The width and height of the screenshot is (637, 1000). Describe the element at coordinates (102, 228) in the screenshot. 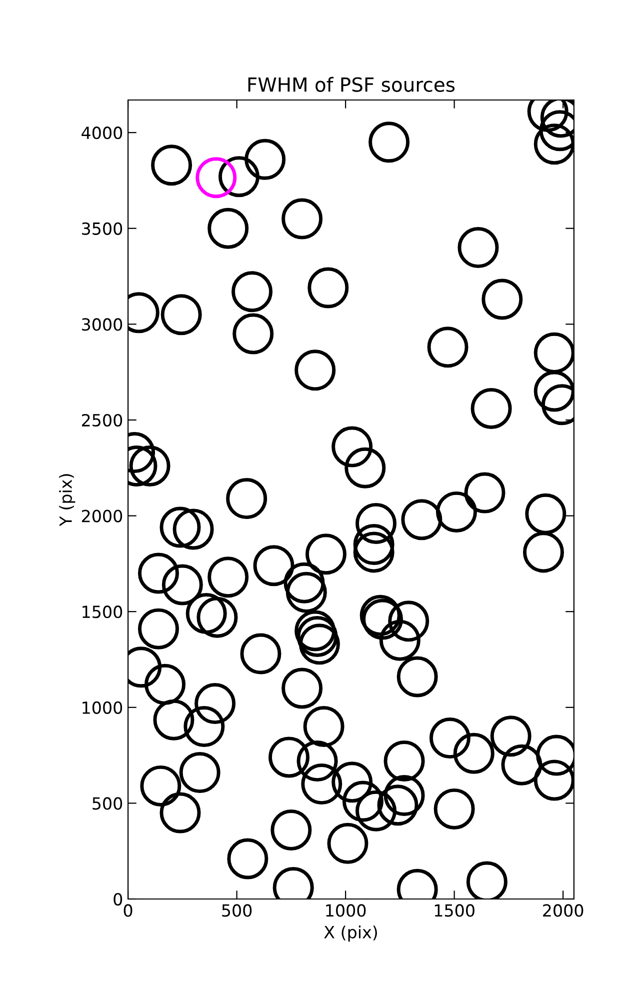

I see `y-tick-label: 3500` at that location.